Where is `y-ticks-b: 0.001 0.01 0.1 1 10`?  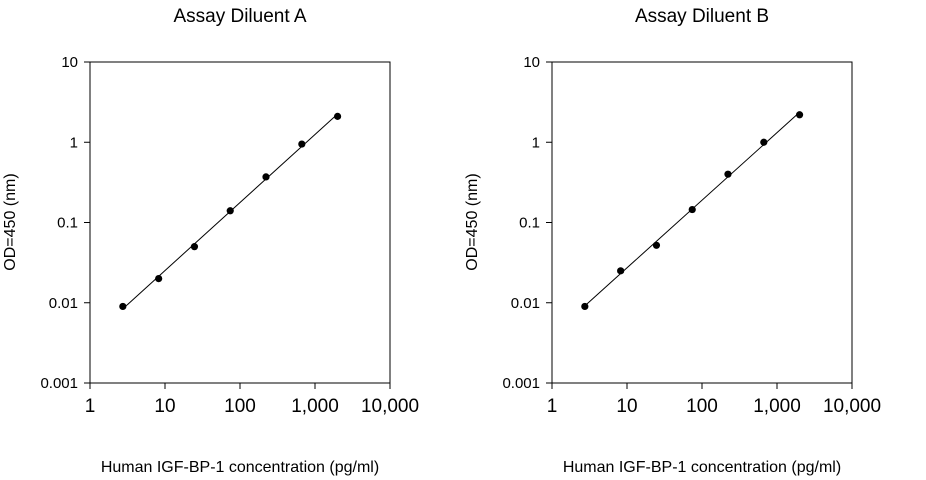
y-ticks-b: 0.001 0.01 0.1 1 10 is located at coordinates (527, 223).